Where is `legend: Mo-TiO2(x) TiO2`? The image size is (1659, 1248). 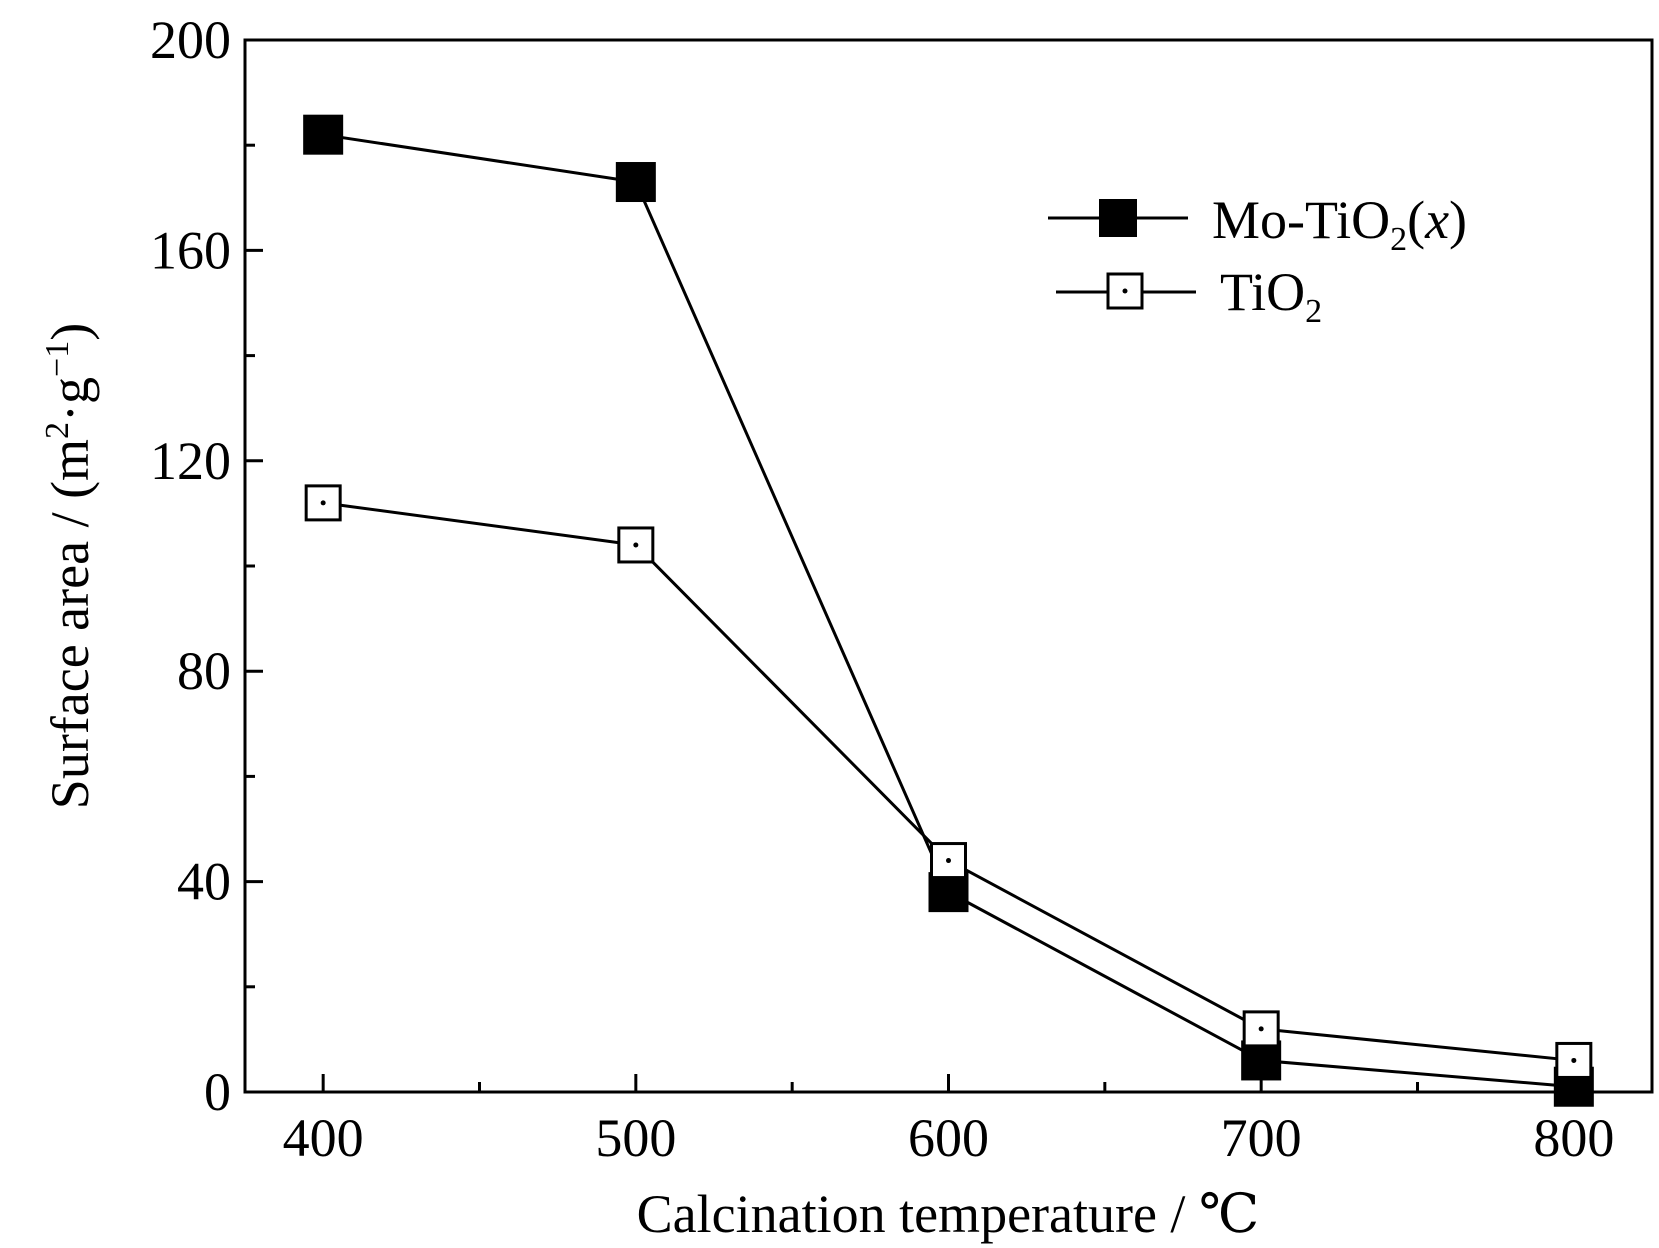 legend: Mo-TiO2(x) TiO2 is located at coordinates (1257, 260).